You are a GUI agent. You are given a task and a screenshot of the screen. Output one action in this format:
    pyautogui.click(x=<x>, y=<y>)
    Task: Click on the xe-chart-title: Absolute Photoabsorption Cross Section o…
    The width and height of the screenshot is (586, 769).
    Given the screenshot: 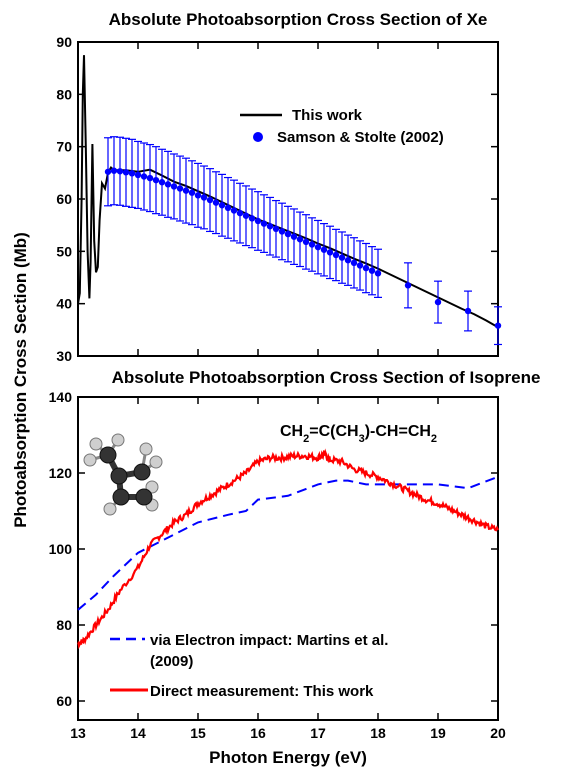 What is the action you would take?
    pyautogui.click(x=298, y=19)
    